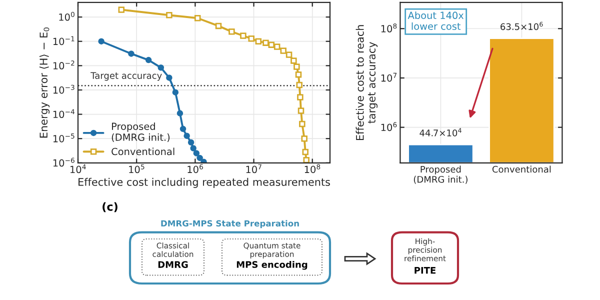 This screenshot has height=300, width=600. Describe the element at coordinates (63, 89) in the screenshot. I see `y-tick-label: 10$^{−3}$` at that location.